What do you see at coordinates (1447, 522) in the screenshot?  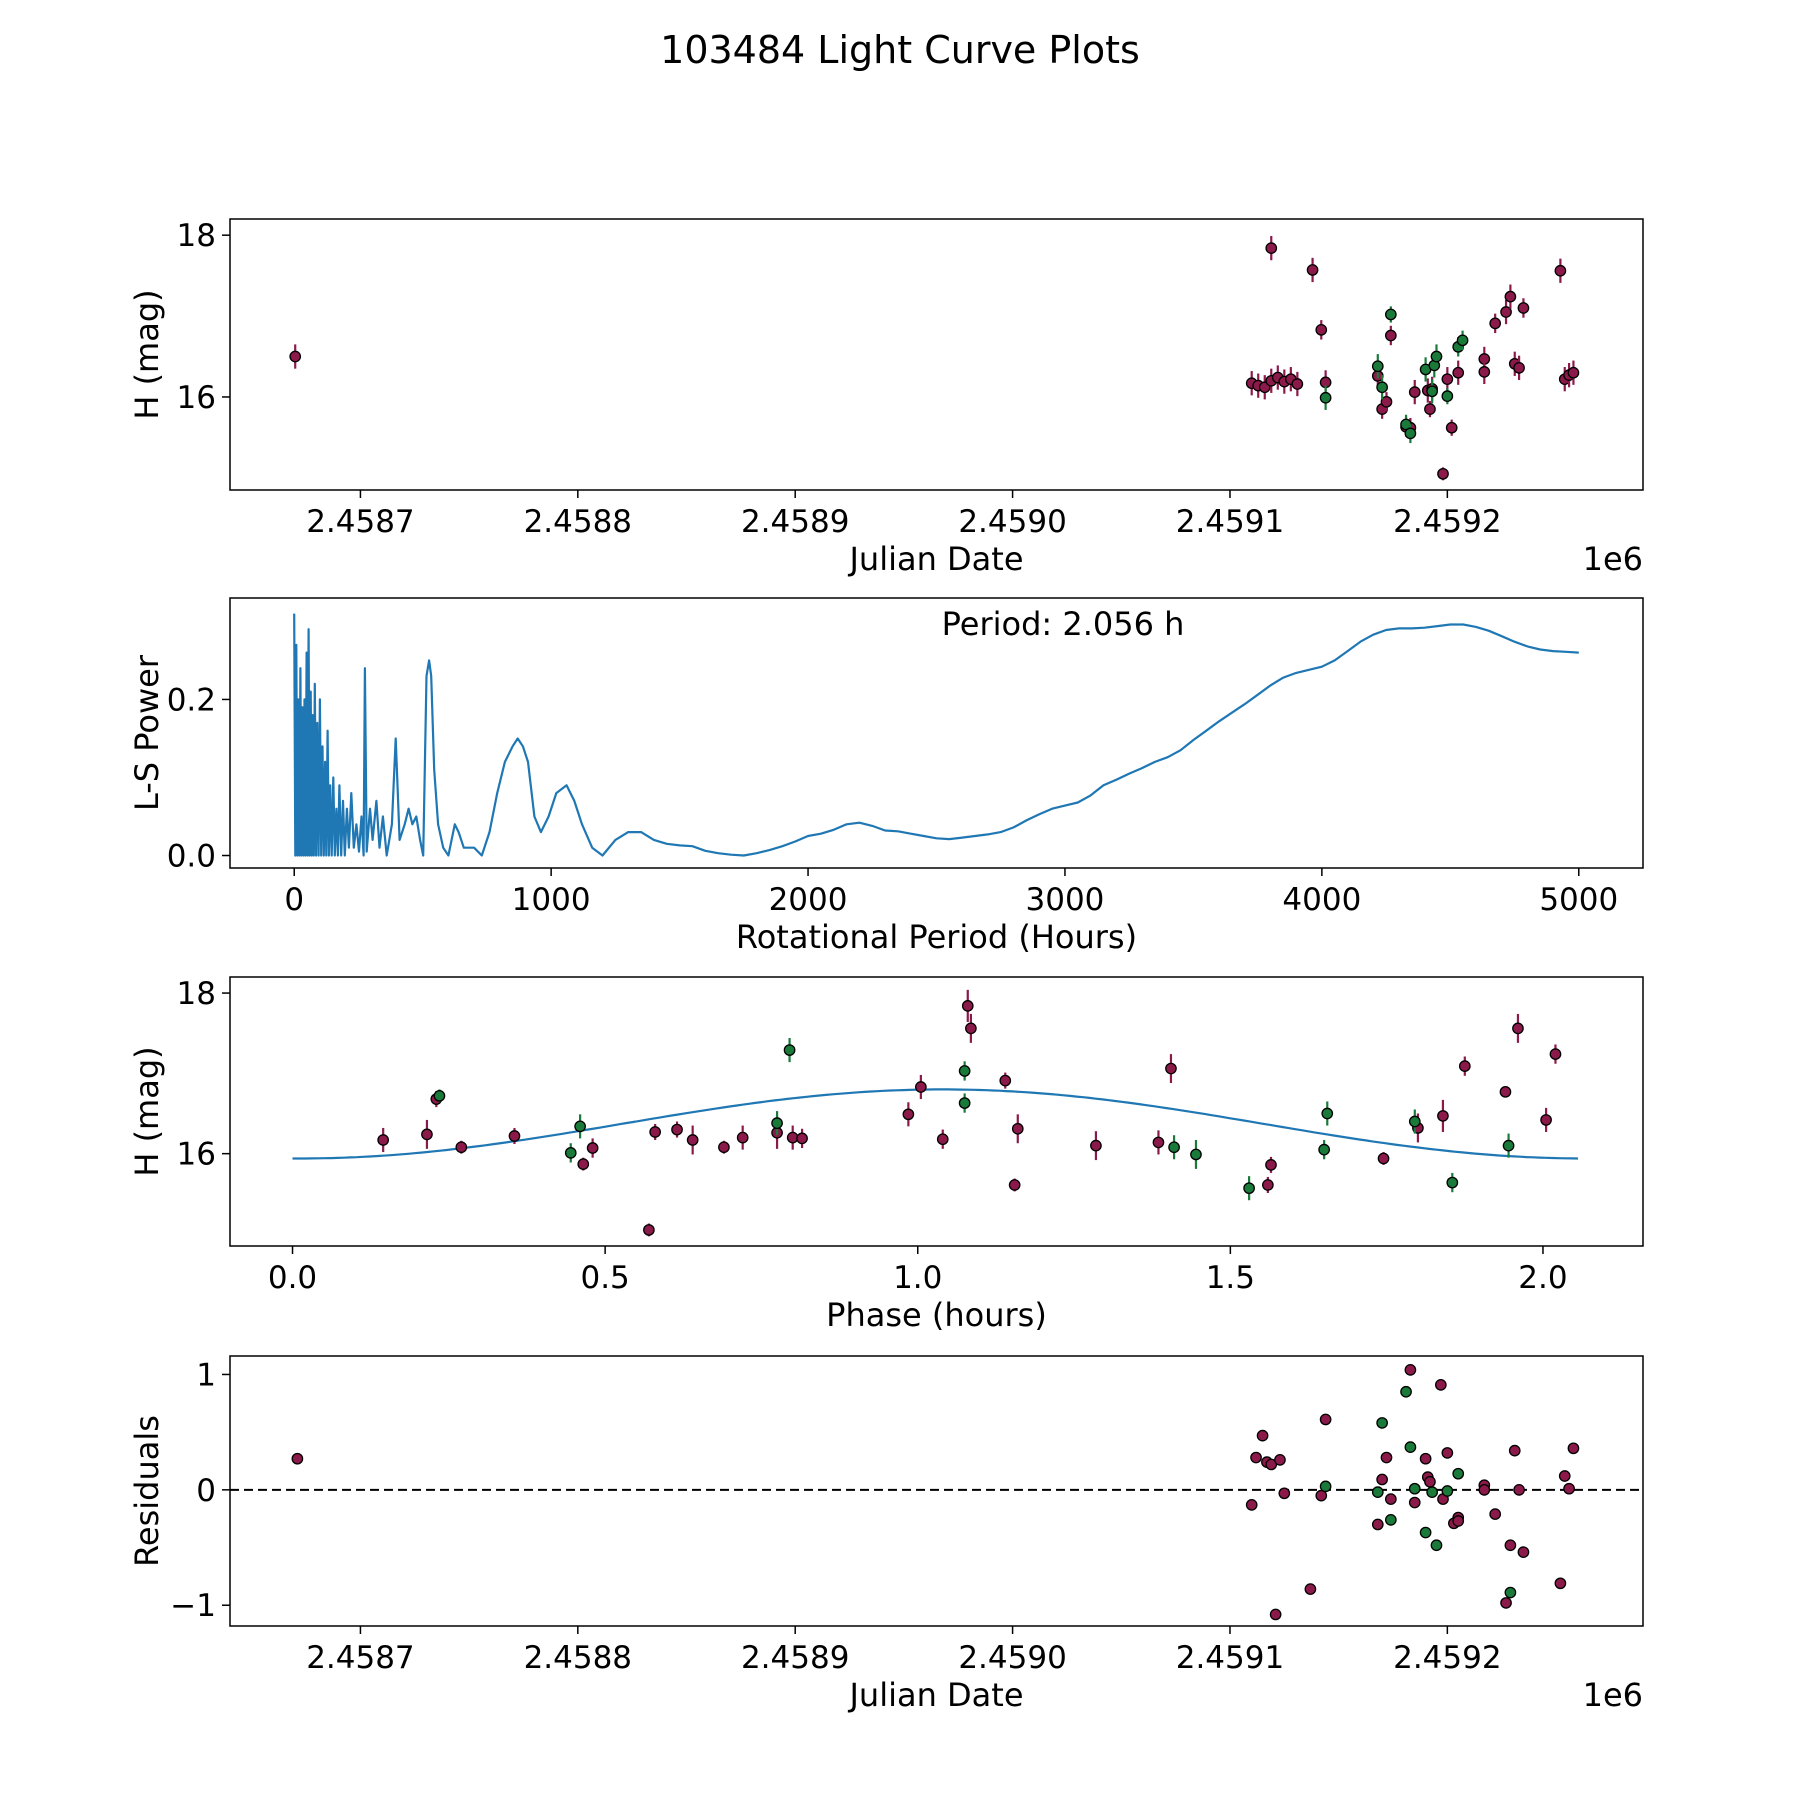 I see `x-tick-label: 2.4592` at bounding box center [1447, 522].